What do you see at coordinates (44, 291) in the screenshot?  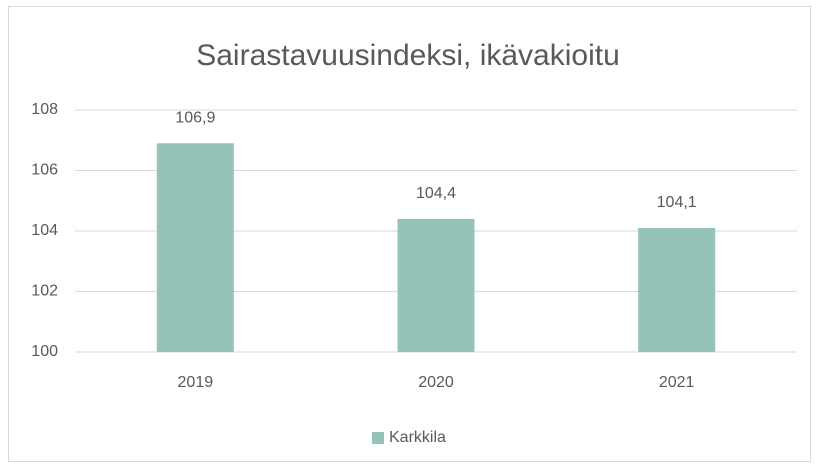 I see `y-tick-label: 102` at bounding box center [44, 291].